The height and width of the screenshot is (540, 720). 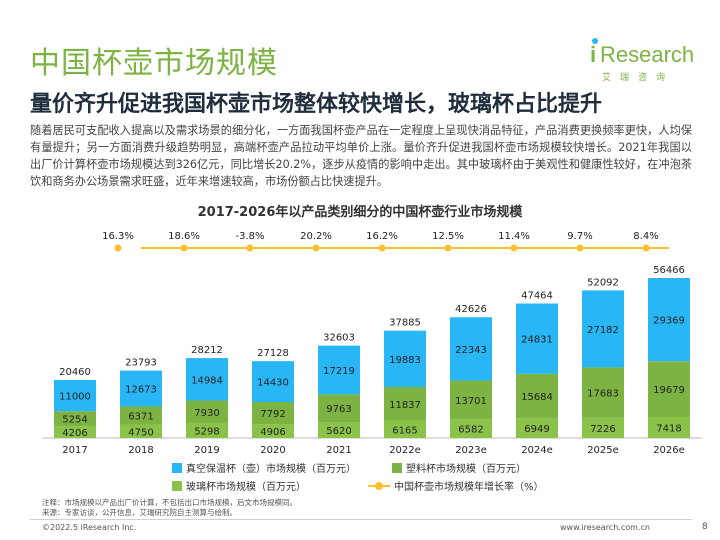 I want to click on bar-vacuum-2022e, so click(x=405, y=358).